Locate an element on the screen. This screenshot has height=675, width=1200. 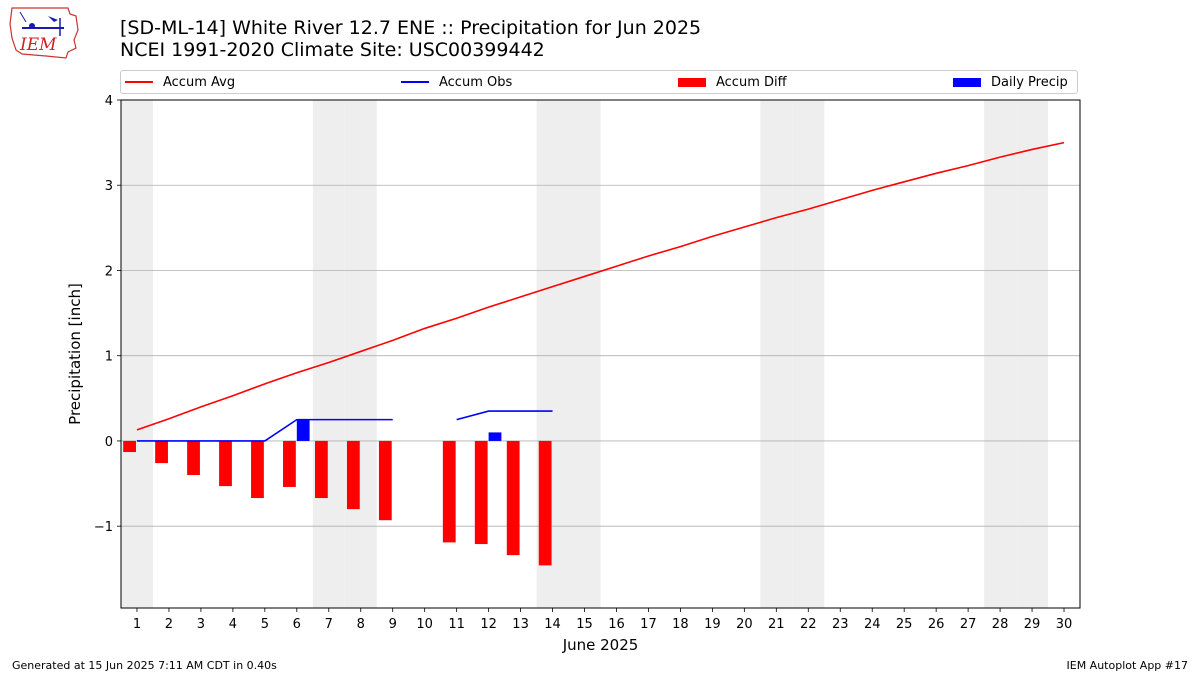
x-tick-label-5: 5 is located at coordinates (265, 624).